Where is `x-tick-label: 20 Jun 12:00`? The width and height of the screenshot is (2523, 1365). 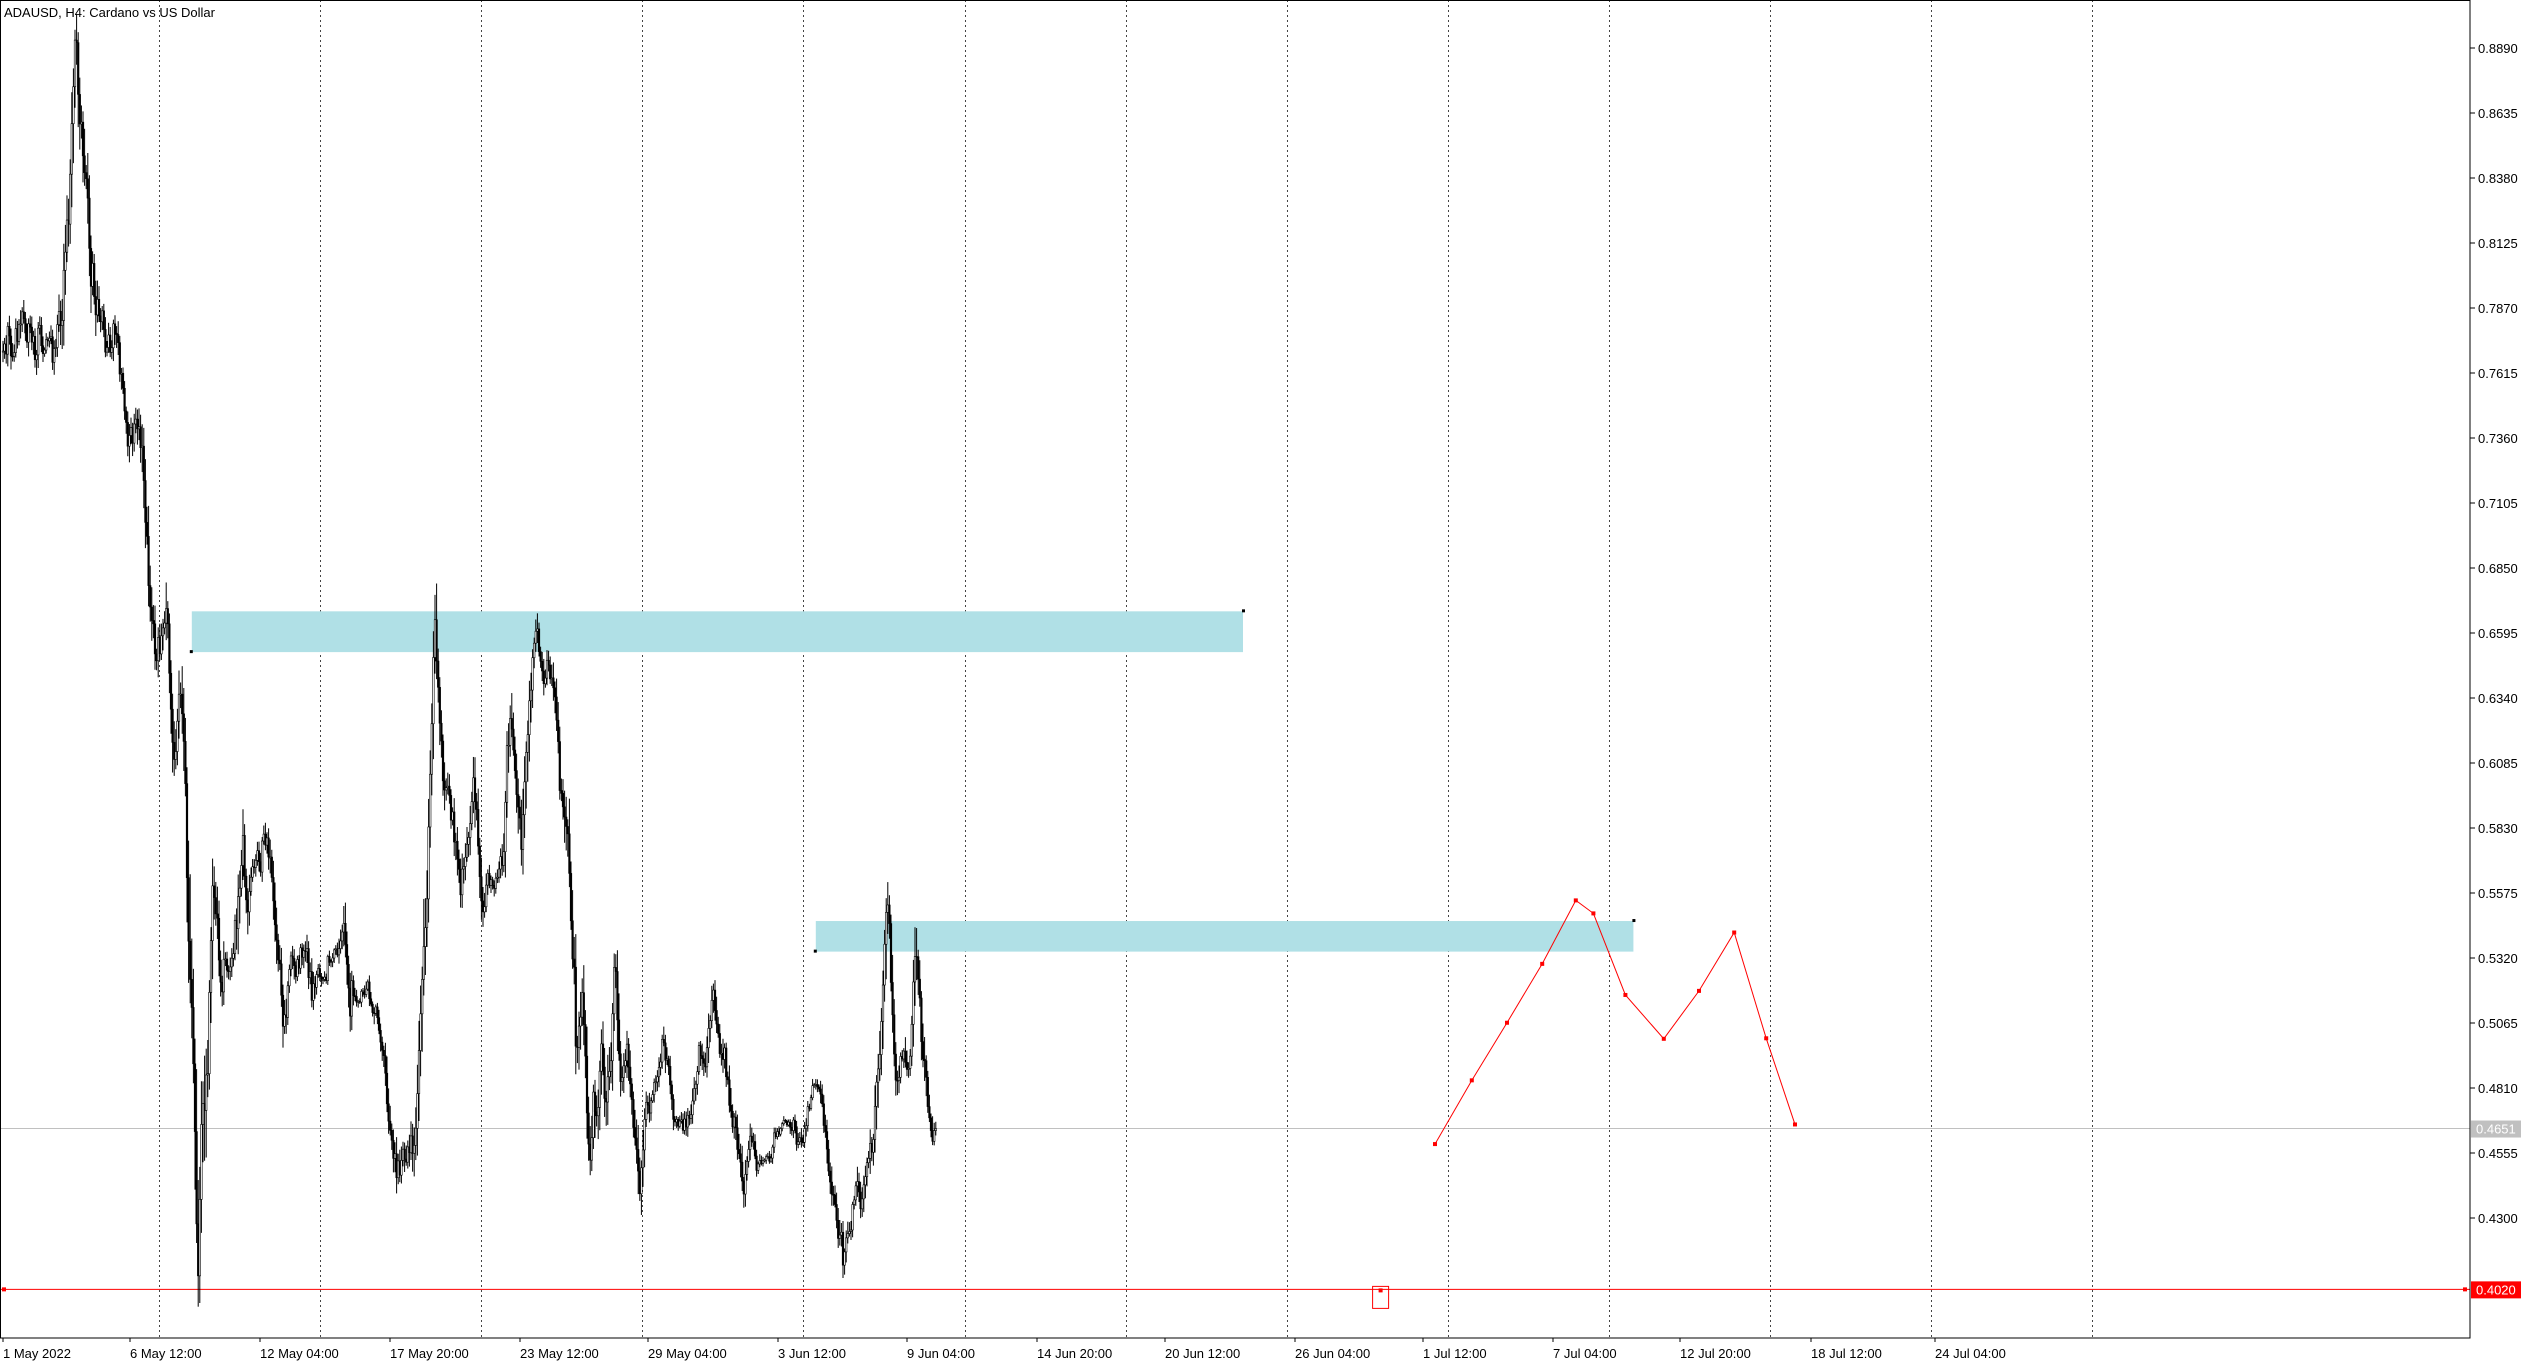
x-tick-label: 20 Jun 12:00 is located at coordinates (1202, 1353).